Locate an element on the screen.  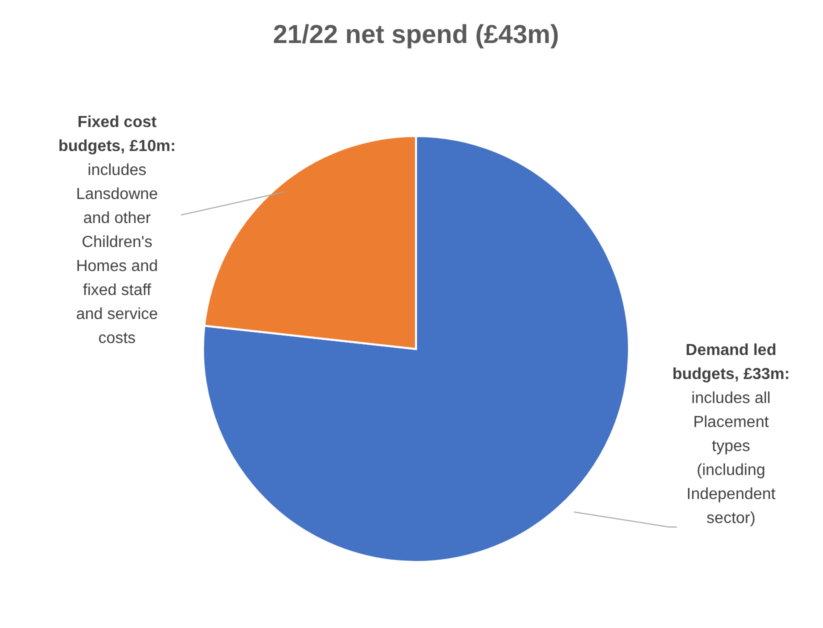
chart-title: 21/22 net spend (£43m) is located at coordinates (416, 34).